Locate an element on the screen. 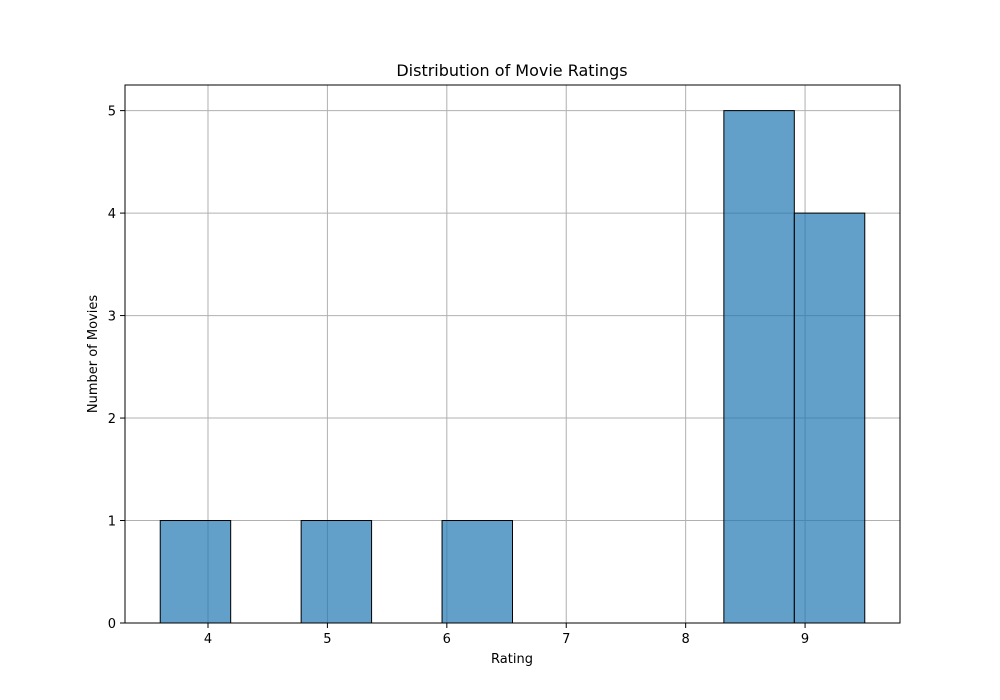  y-tick-label: 2 is located at coordinates (112, 419).